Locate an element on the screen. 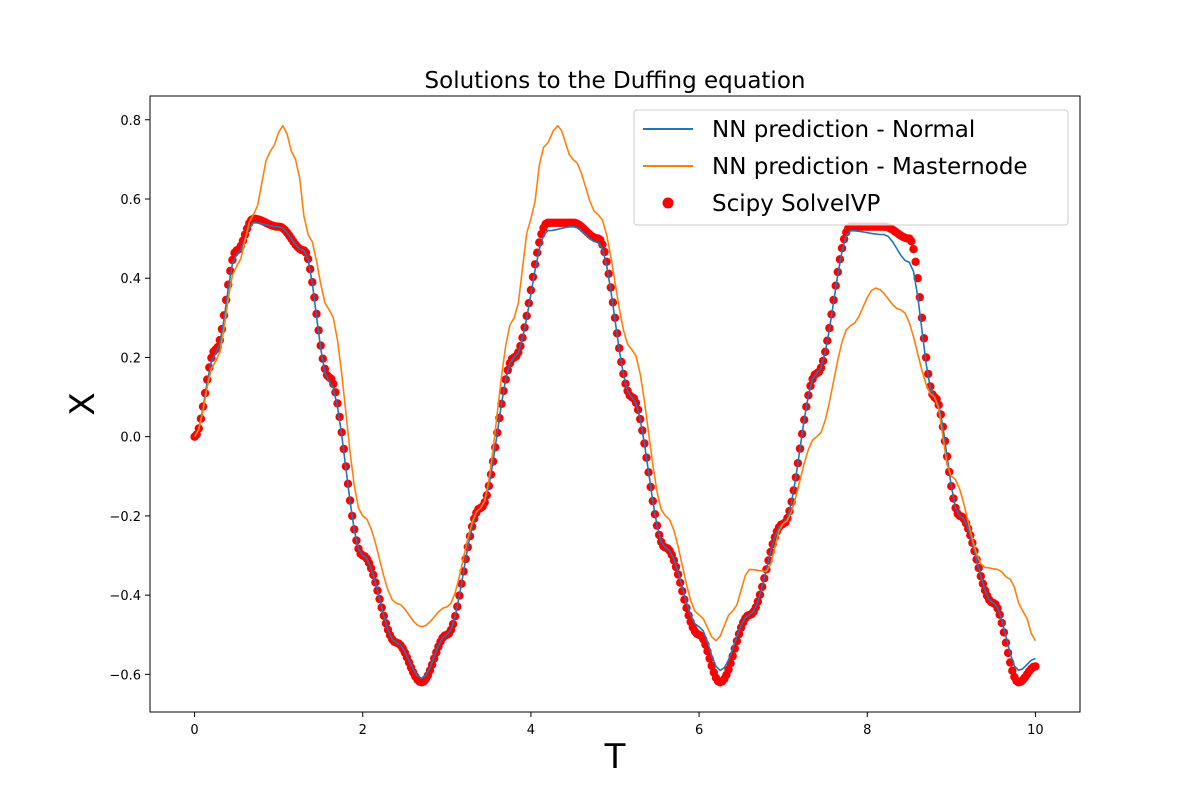 This screenshot has width=1200, height=800. y-tick-label: 0.6 is located at coordinates (130, 200).